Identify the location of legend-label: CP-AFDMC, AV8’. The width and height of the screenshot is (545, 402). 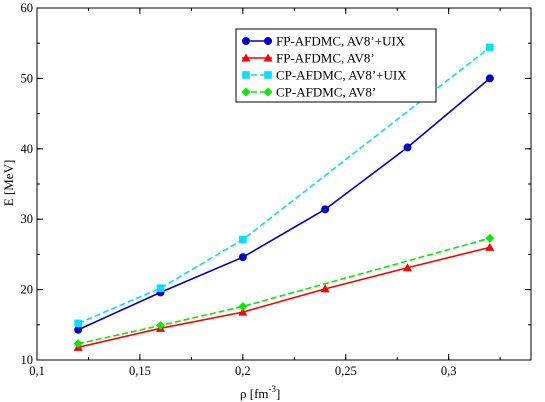
(326, 92).